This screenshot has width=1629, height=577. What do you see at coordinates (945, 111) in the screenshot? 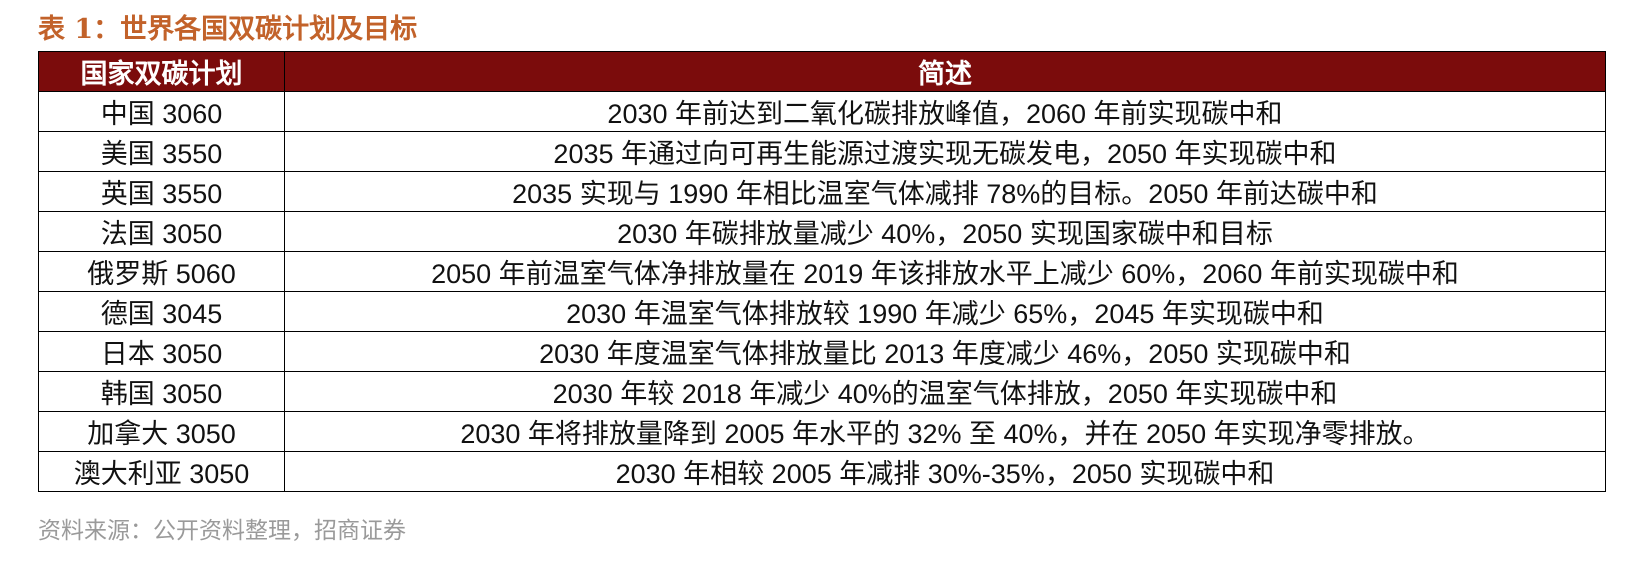
I see `cell-description: 2030 年前达到二氧化碳排放峰值，2060 年前实现碳中和` at bounding box center [945, 111].